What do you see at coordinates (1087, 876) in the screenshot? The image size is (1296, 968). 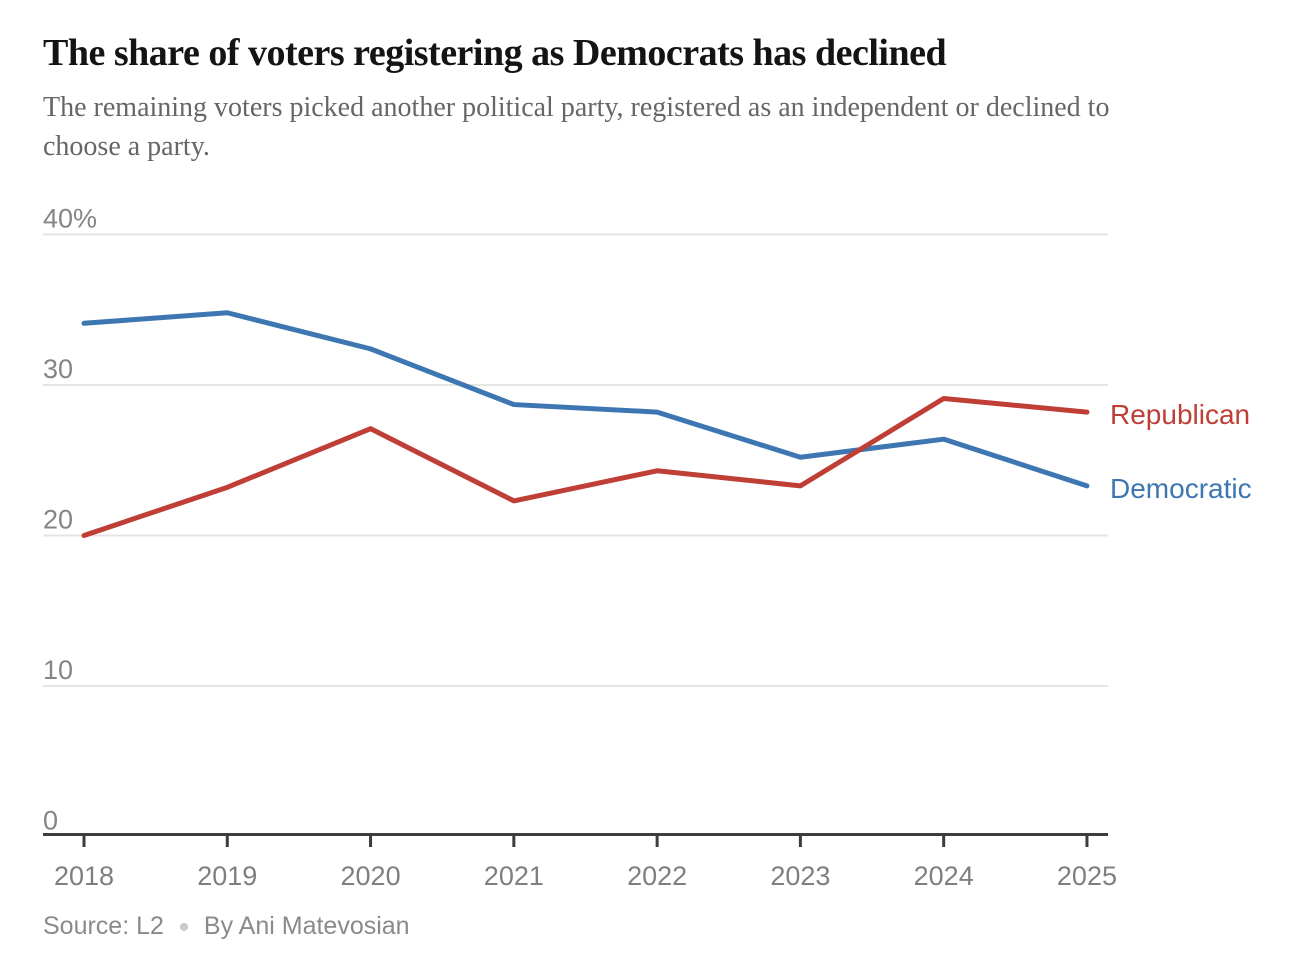 I see `x-axis-tick-label: 2025` at bounding box center [1087, 876].